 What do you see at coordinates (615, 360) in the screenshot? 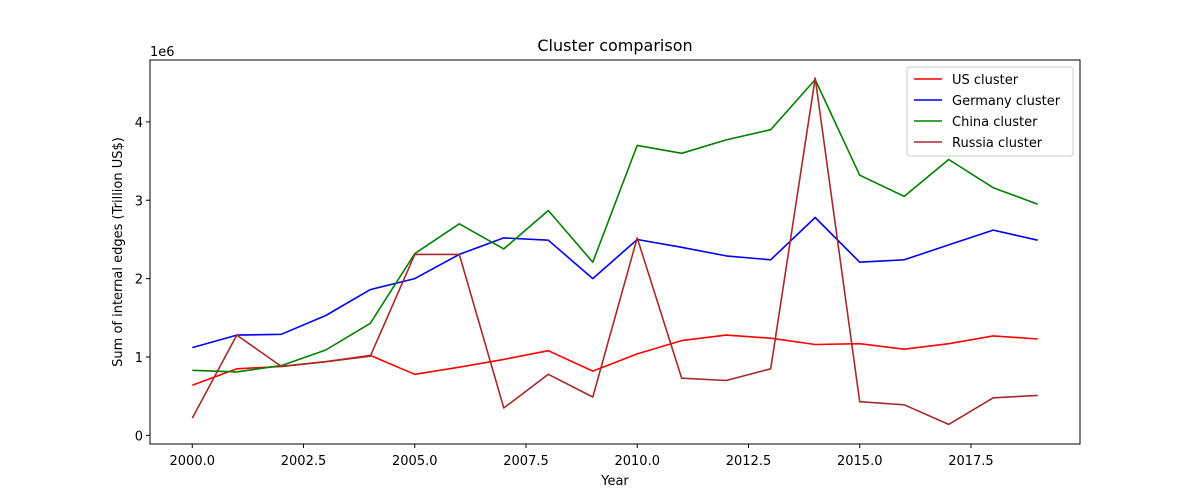
I see `series-line-us-cluster` at bounding box center [615, 360].